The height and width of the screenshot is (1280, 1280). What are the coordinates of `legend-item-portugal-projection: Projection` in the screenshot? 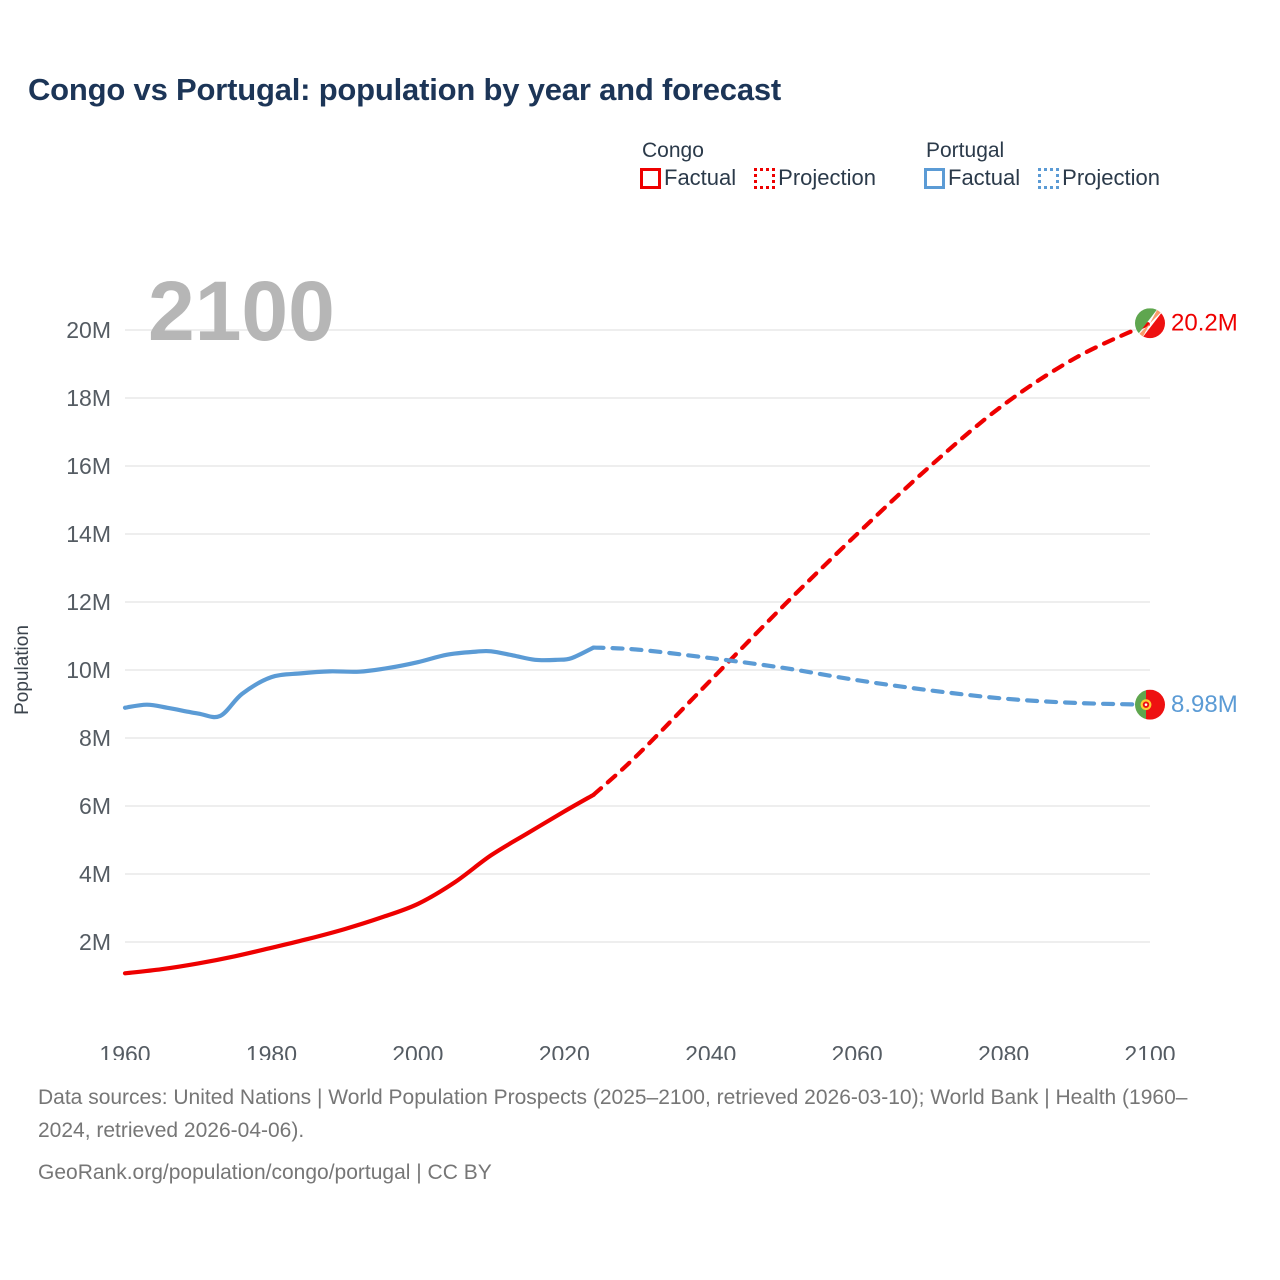 It's located at (1099, 178).